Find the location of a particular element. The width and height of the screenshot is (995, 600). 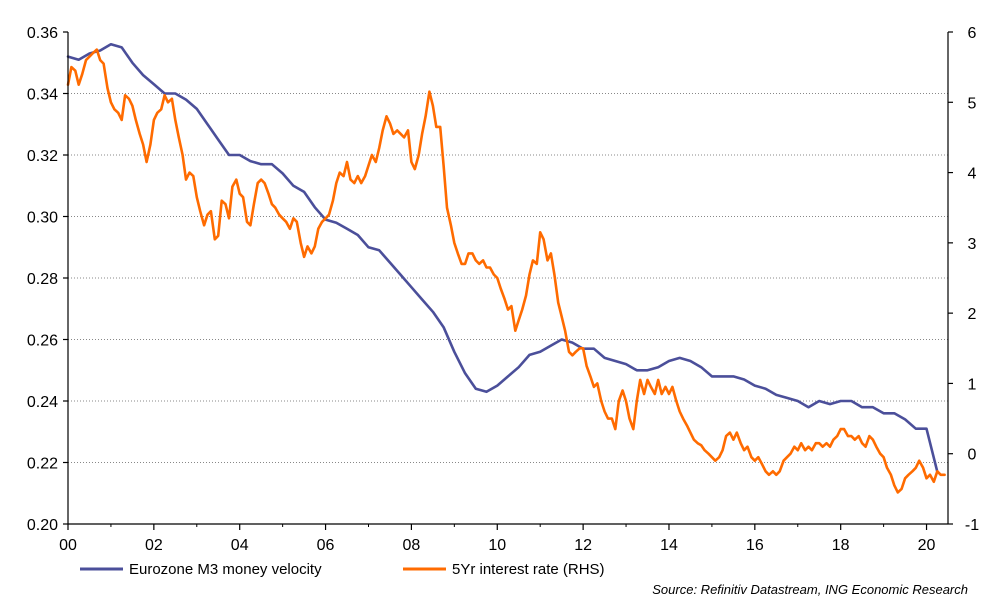

x-tick-label-9: 18 is located at coordinates (841, 545).